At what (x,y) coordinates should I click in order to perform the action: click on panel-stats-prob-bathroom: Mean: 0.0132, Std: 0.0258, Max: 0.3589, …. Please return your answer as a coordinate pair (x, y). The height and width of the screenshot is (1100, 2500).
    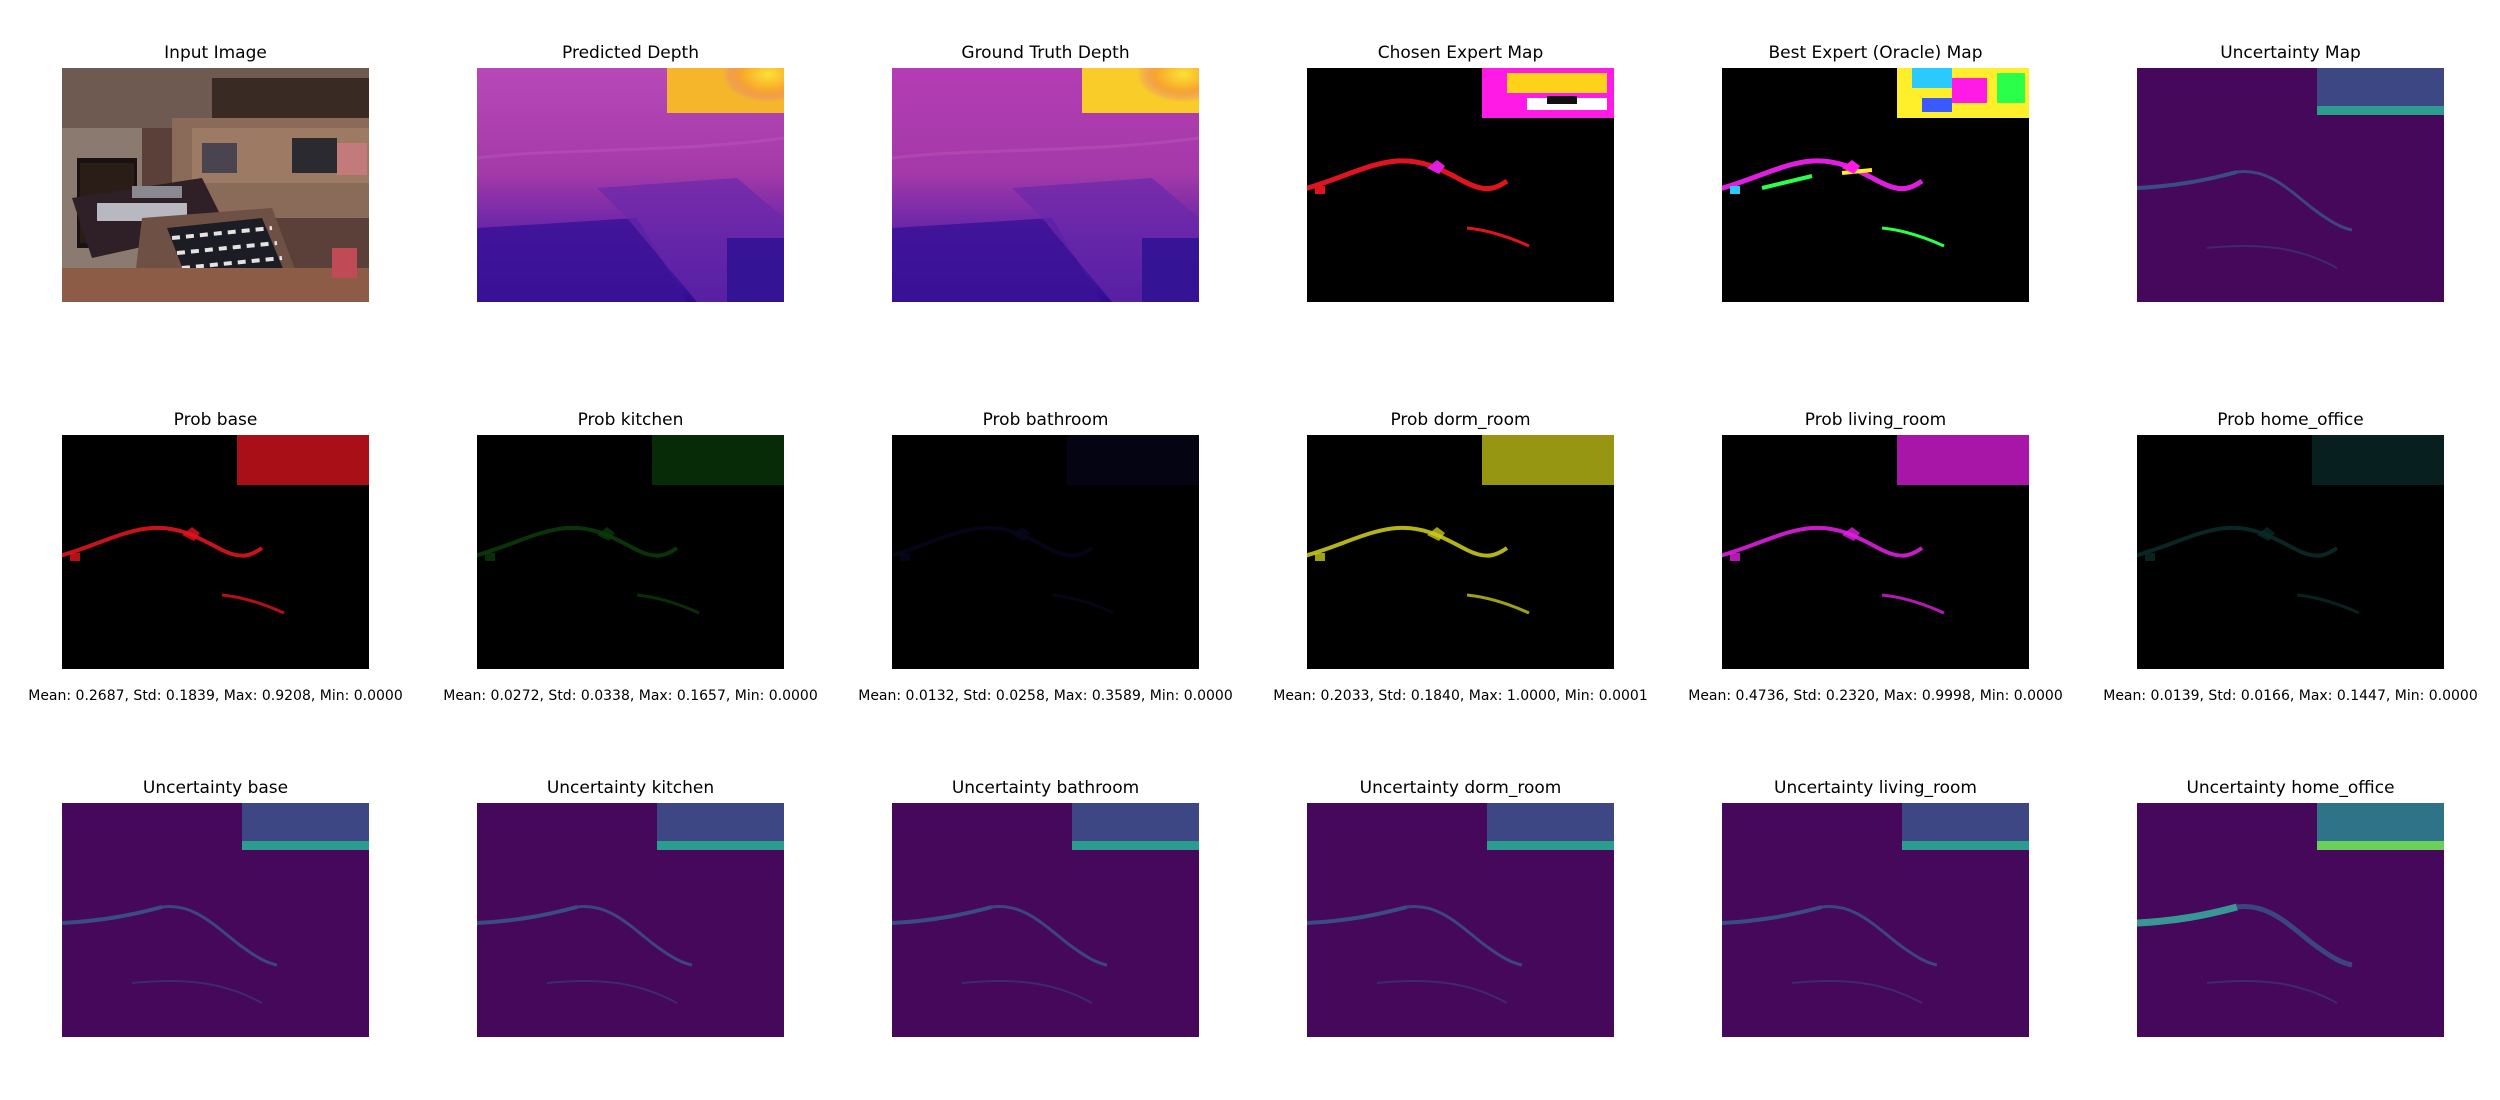
    Looking at the image, I should click on (1045, 696).